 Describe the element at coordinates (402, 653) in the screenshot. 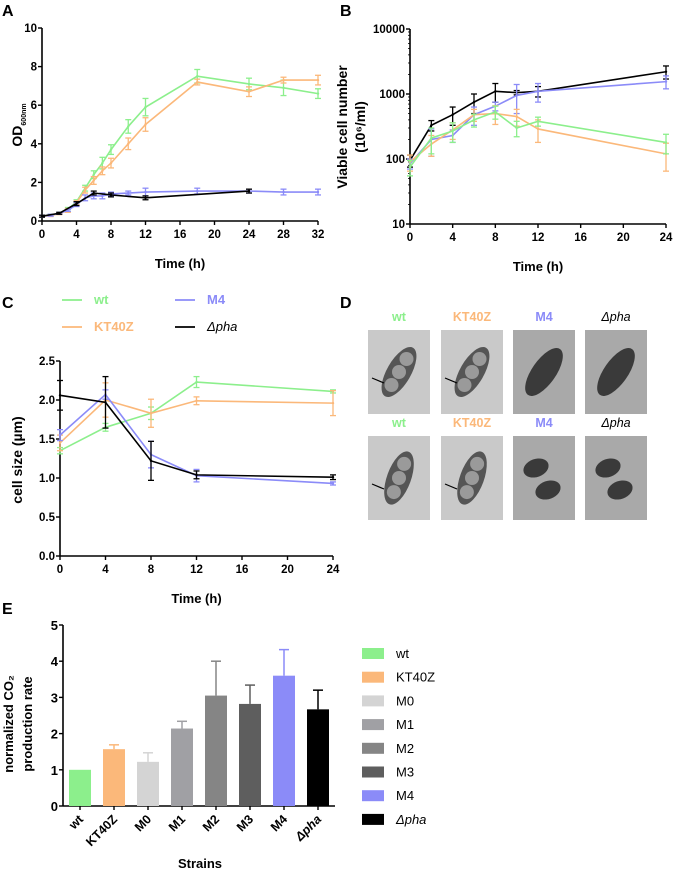

I see `legend-label: wt` at that location.